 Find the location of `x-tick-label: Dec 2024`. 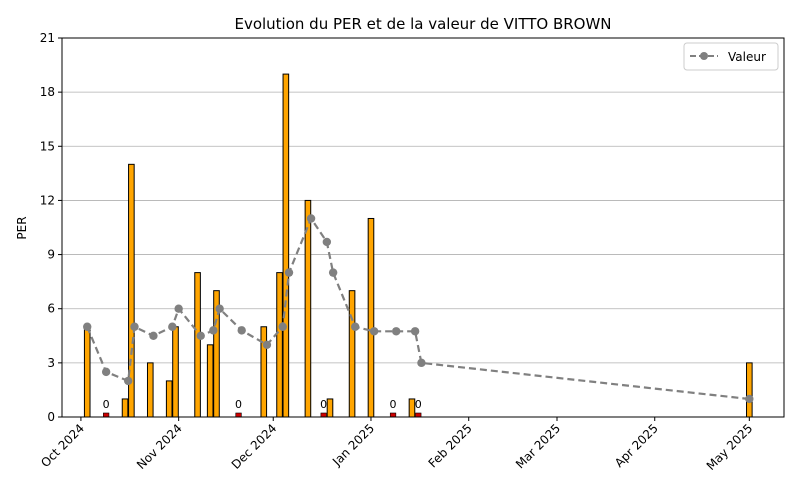

x-tick-label: Dec 2024 is located at coordinates (254, 446).